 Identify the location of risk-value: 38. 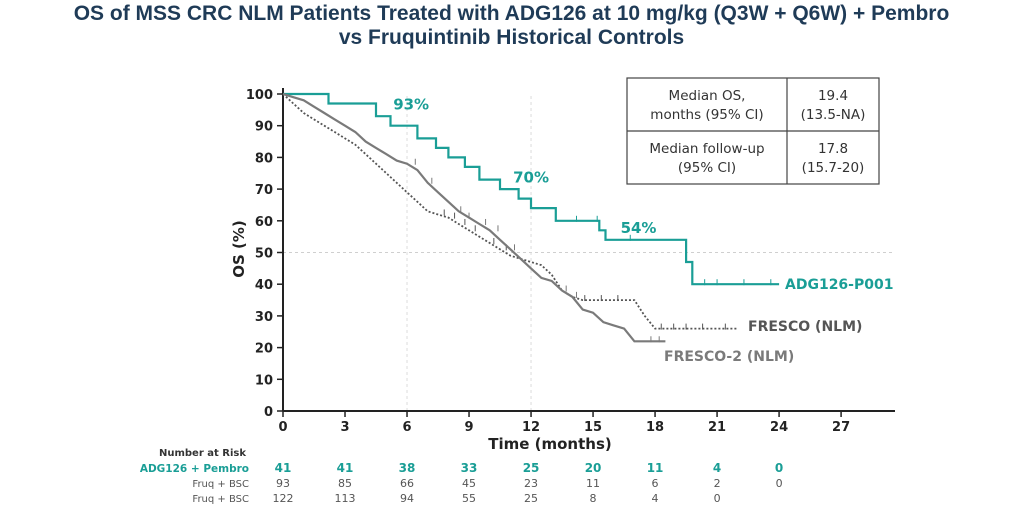
(407, 468).